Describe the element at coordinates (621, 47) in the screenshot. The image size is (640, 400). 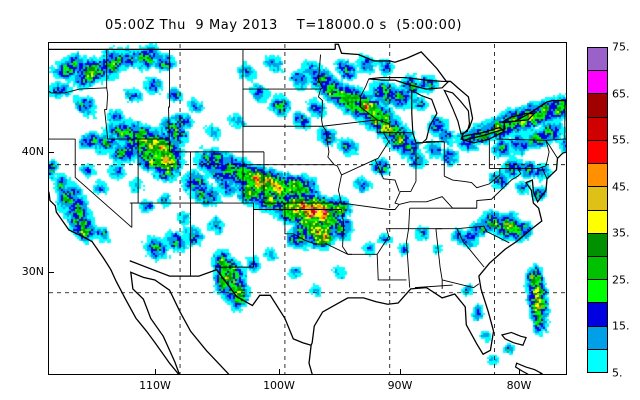
I see `colorbar-tick-75: 75.` at that location.